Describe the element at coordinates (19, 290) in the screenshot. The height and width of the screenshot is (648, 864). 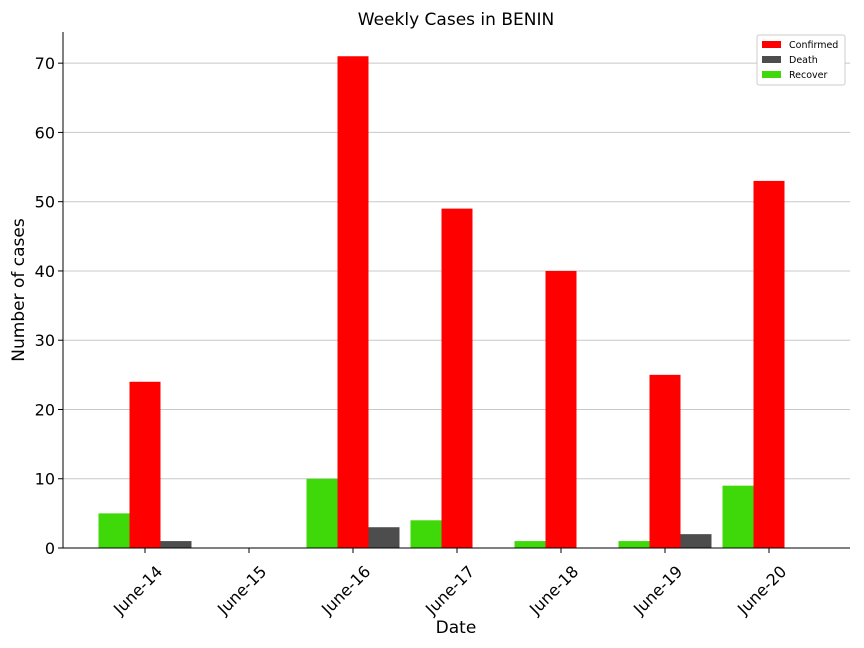
I see `y-axis-title: Number of cases` at that location.